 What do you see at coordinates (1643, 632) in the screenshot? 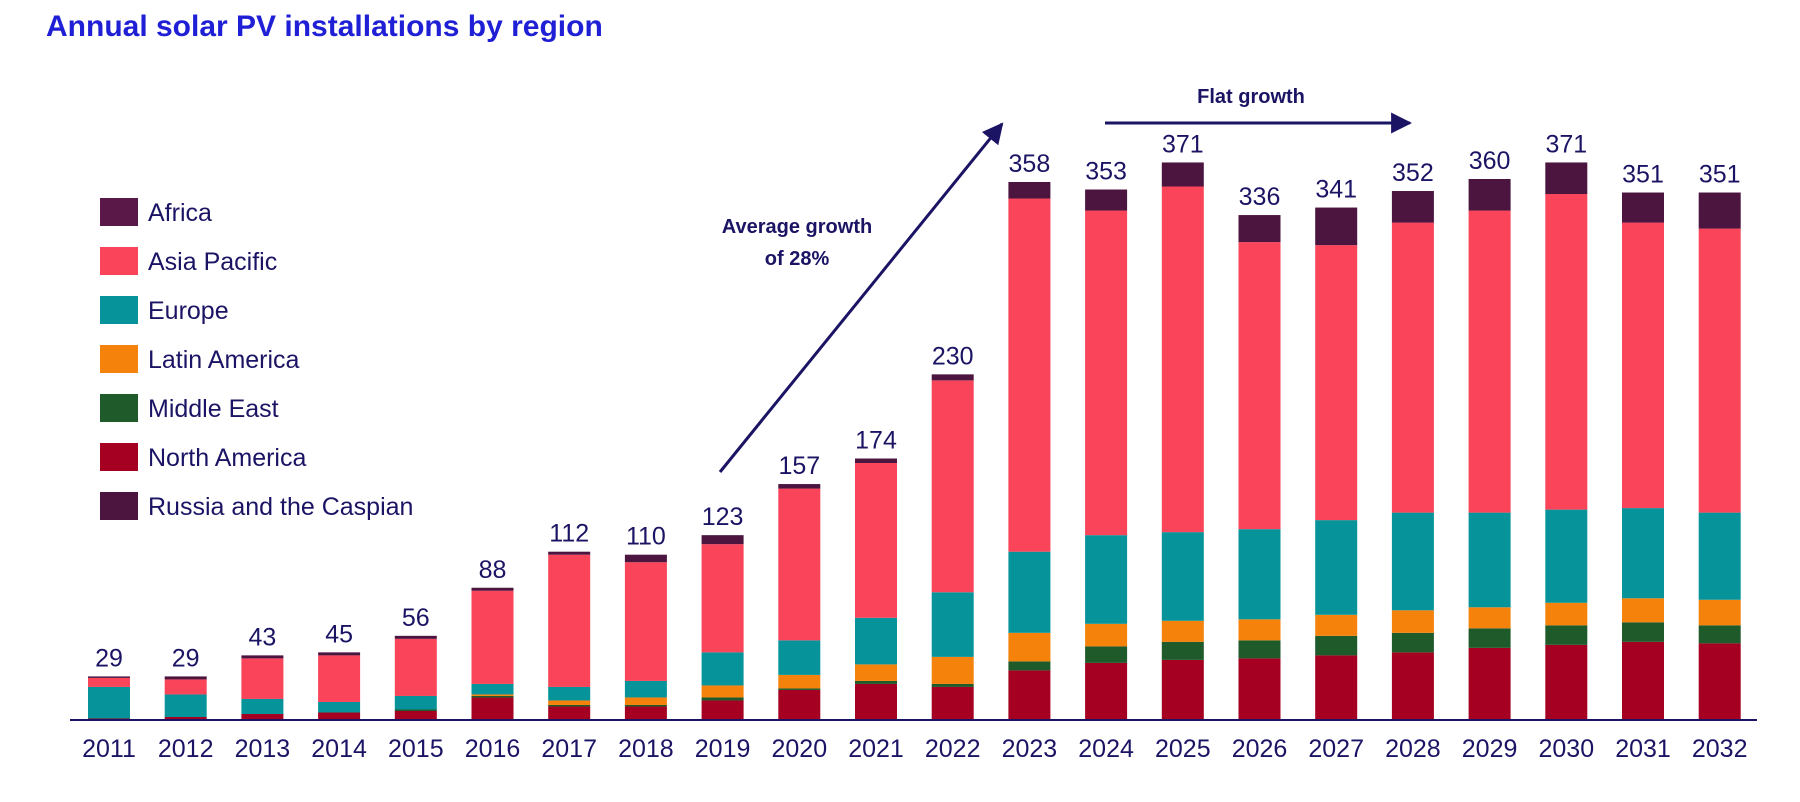
I see `bar-2031-middle-east` at bounding box center [1643, 632].